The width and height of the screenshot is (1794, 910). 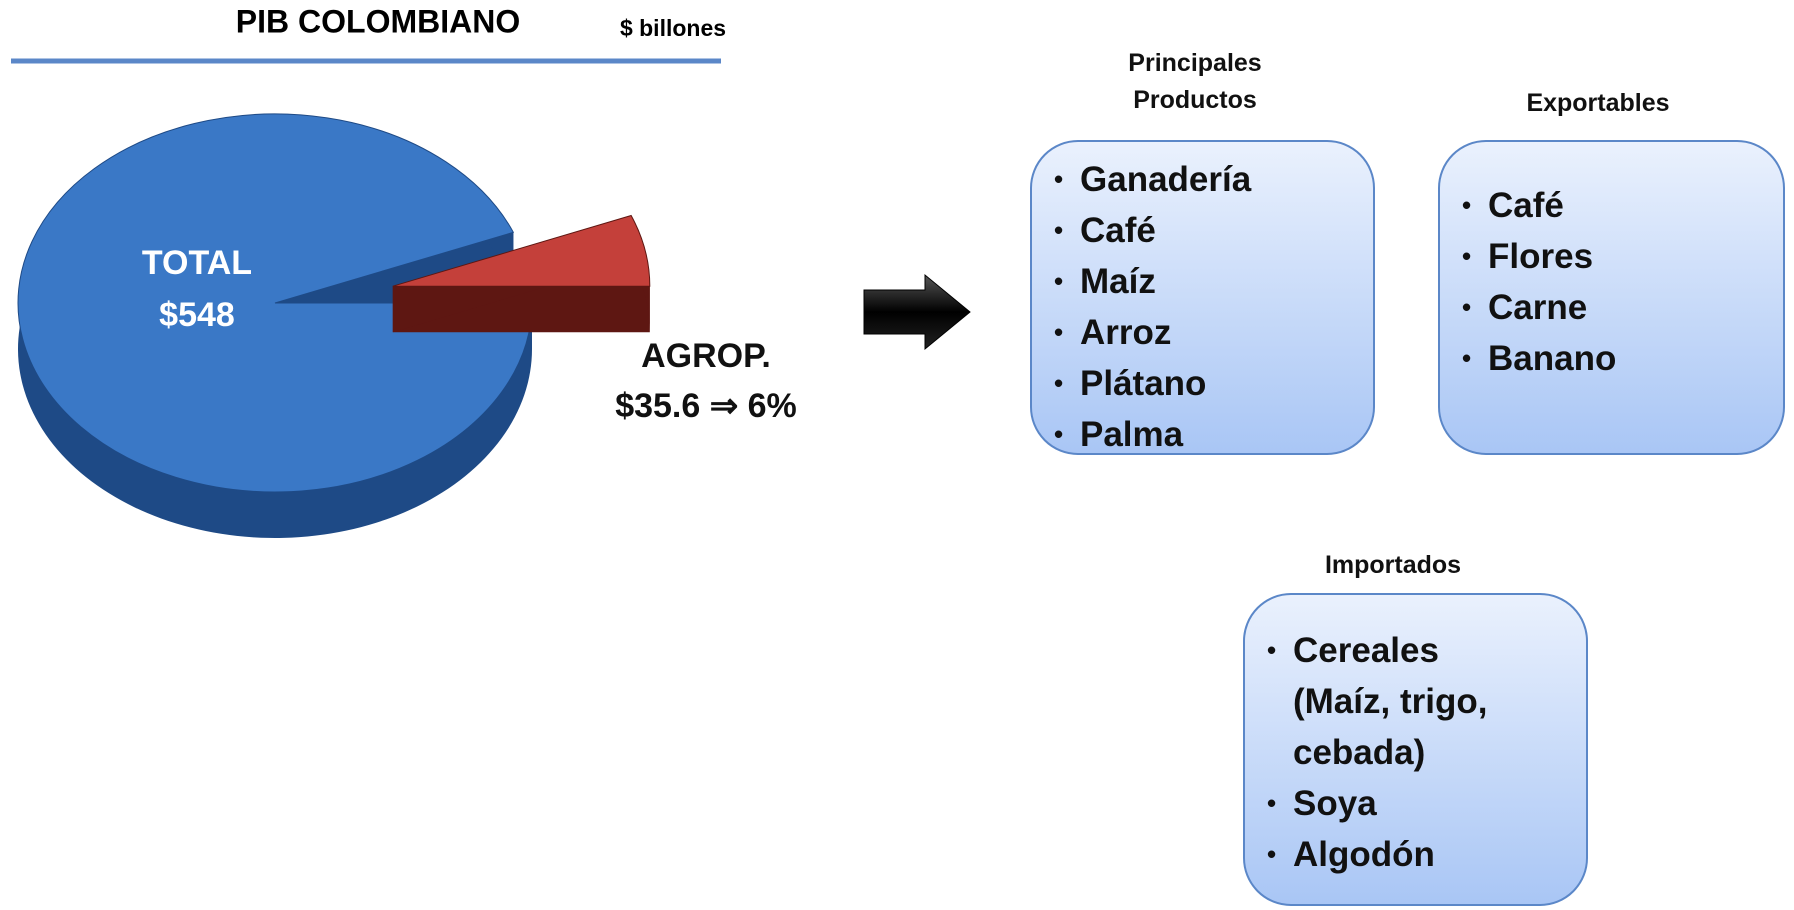 I want to click on list-item: Carne, so click(x=1615, y=307).